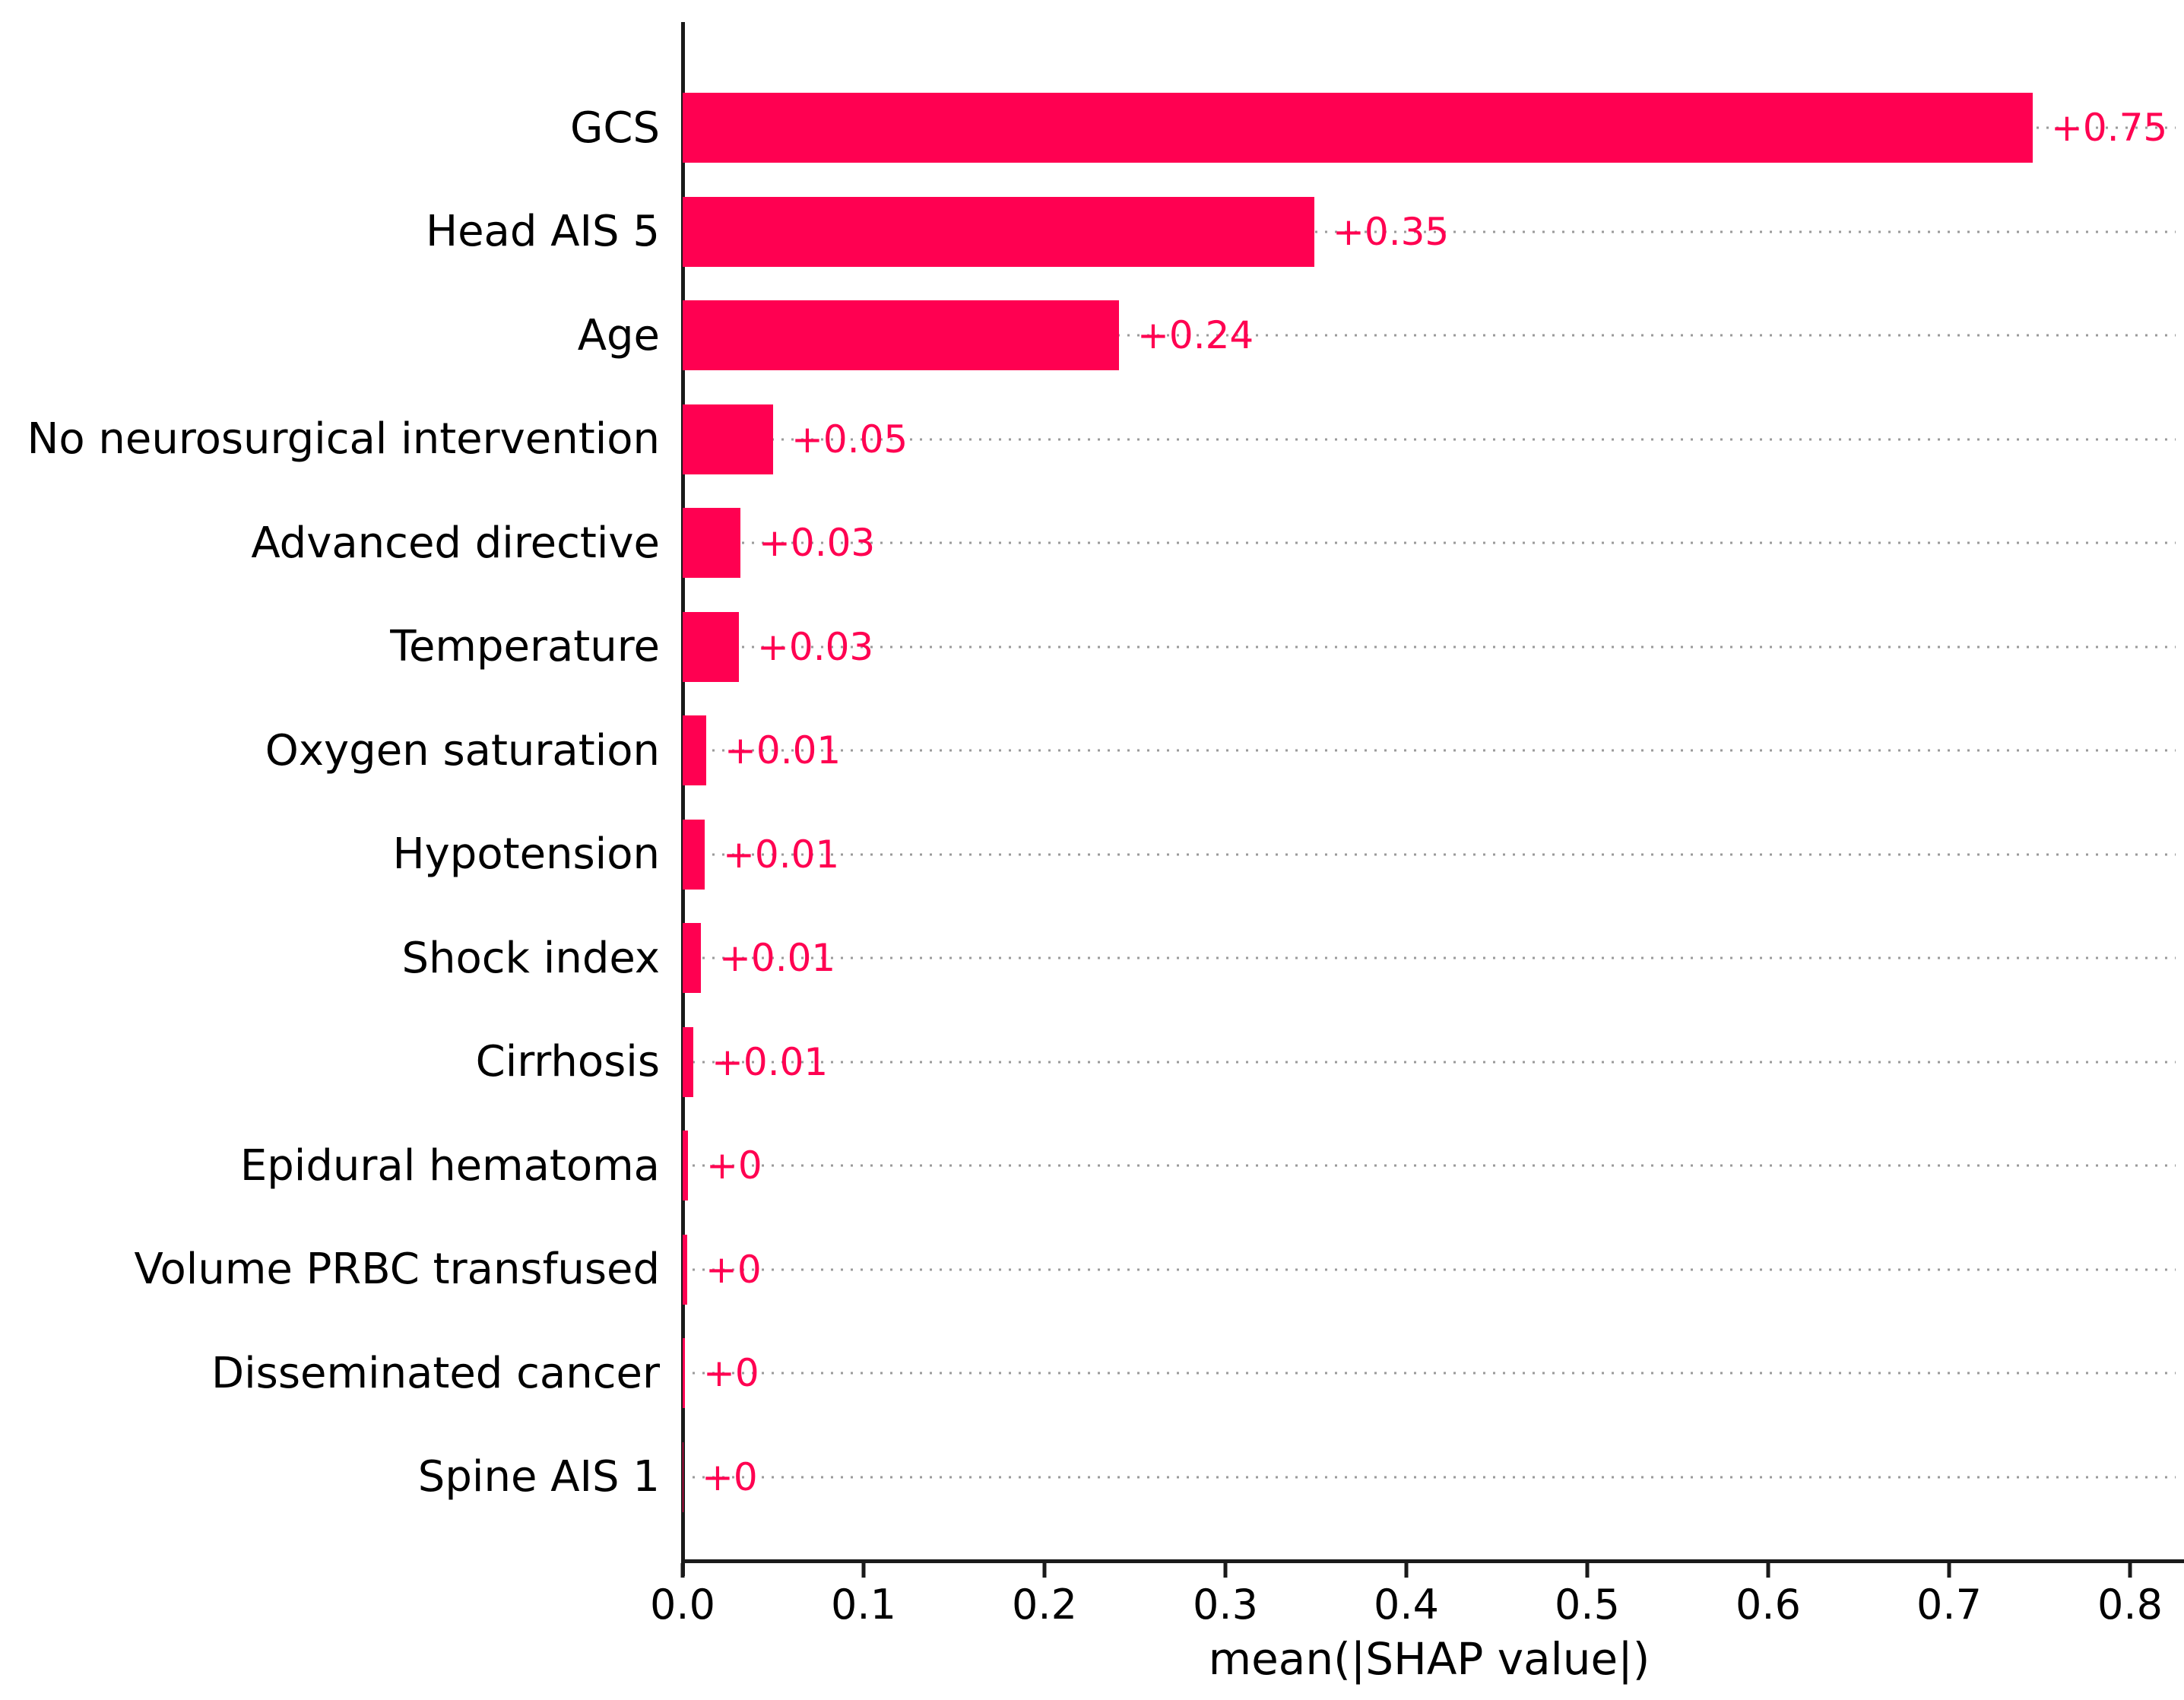  Describe the element at coordinates (542, 232) in the screenshot. I see `feature-label: Head AIS 5` at that location.